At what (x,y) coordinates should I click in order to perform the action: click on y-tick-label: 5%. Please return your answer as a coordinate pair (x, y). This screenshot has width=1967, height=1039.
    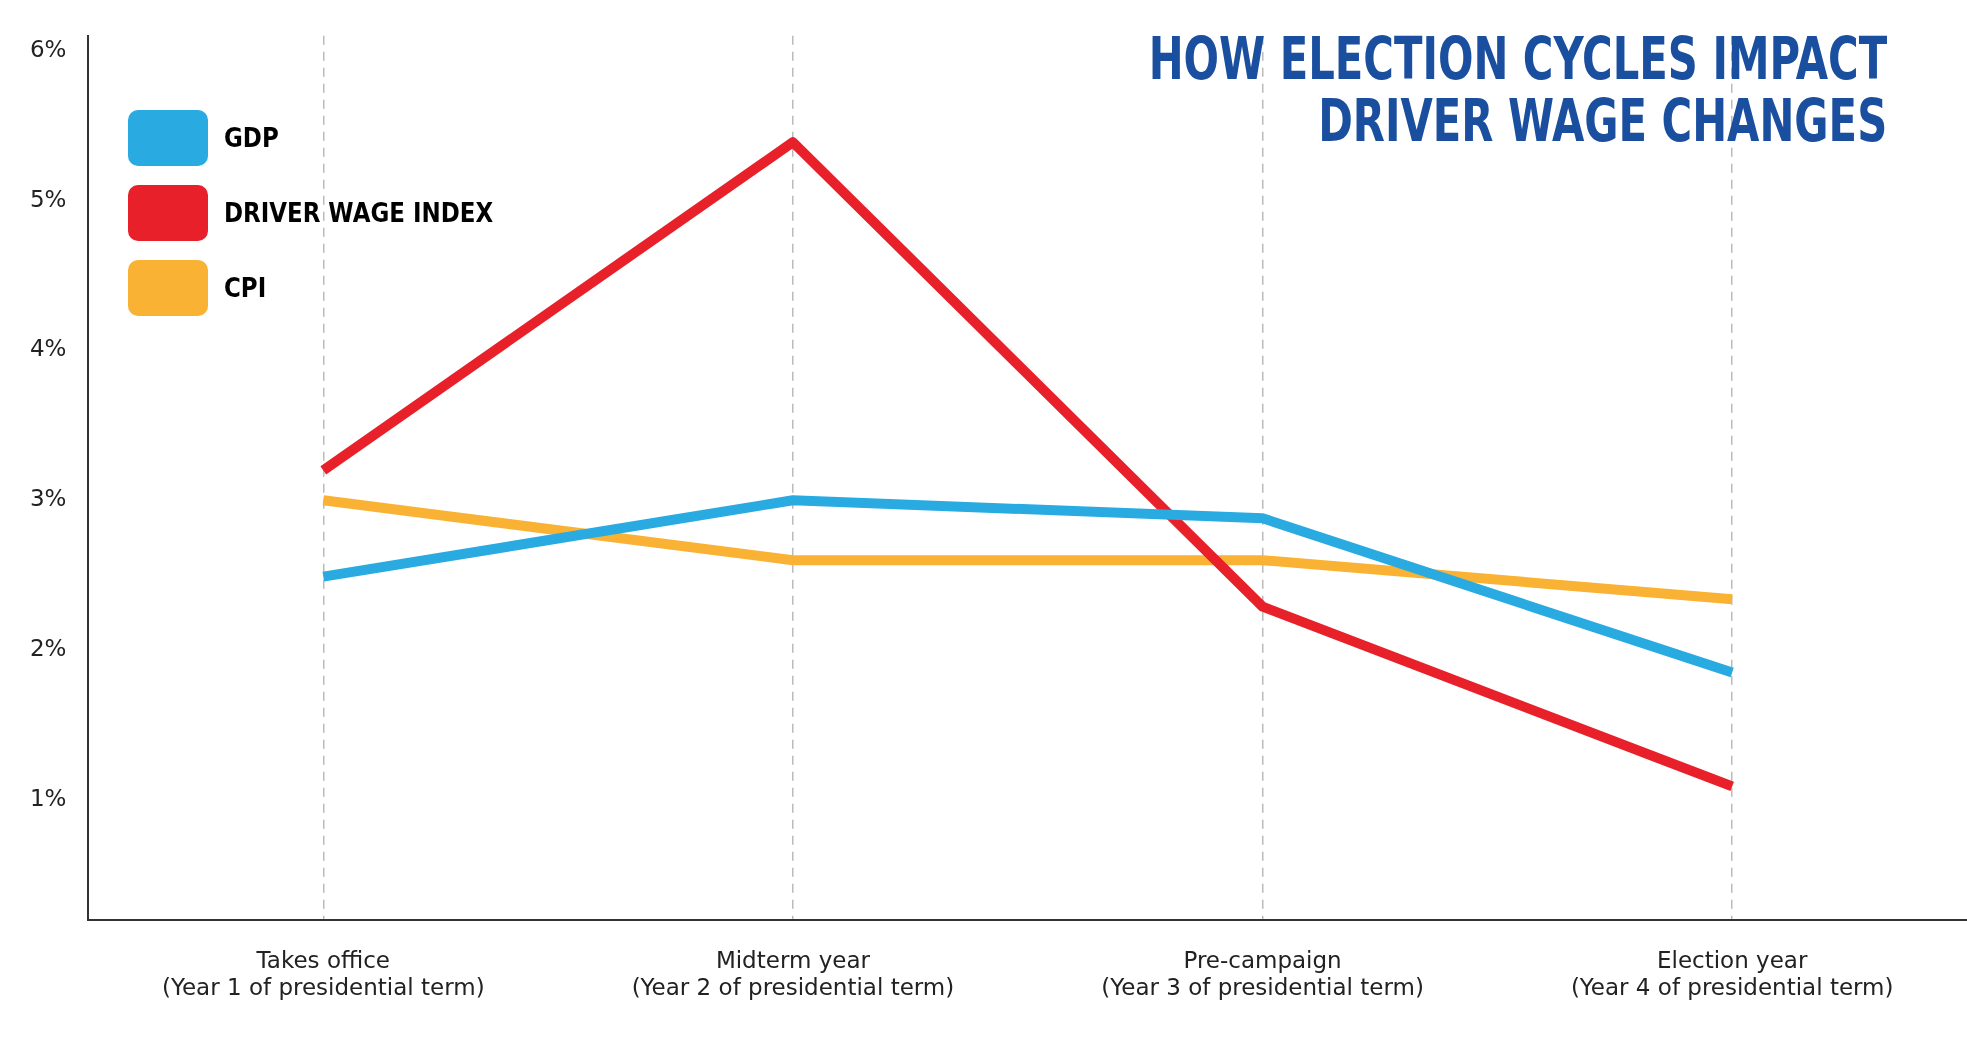
    Looking at the image, I should click on (48, 198).